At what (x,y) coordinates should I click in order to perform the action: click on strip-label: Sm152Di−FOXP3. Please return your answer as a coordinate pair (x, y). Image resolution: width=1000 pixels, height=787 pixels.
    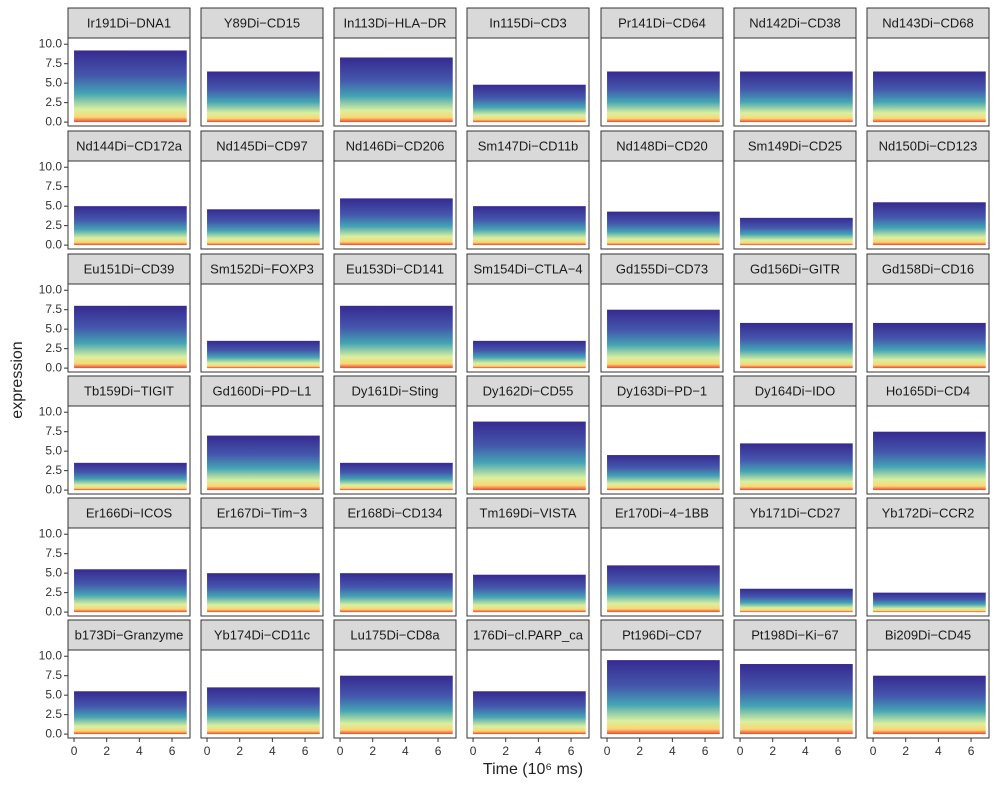
    Looking at the image, I should click on (262, 268).